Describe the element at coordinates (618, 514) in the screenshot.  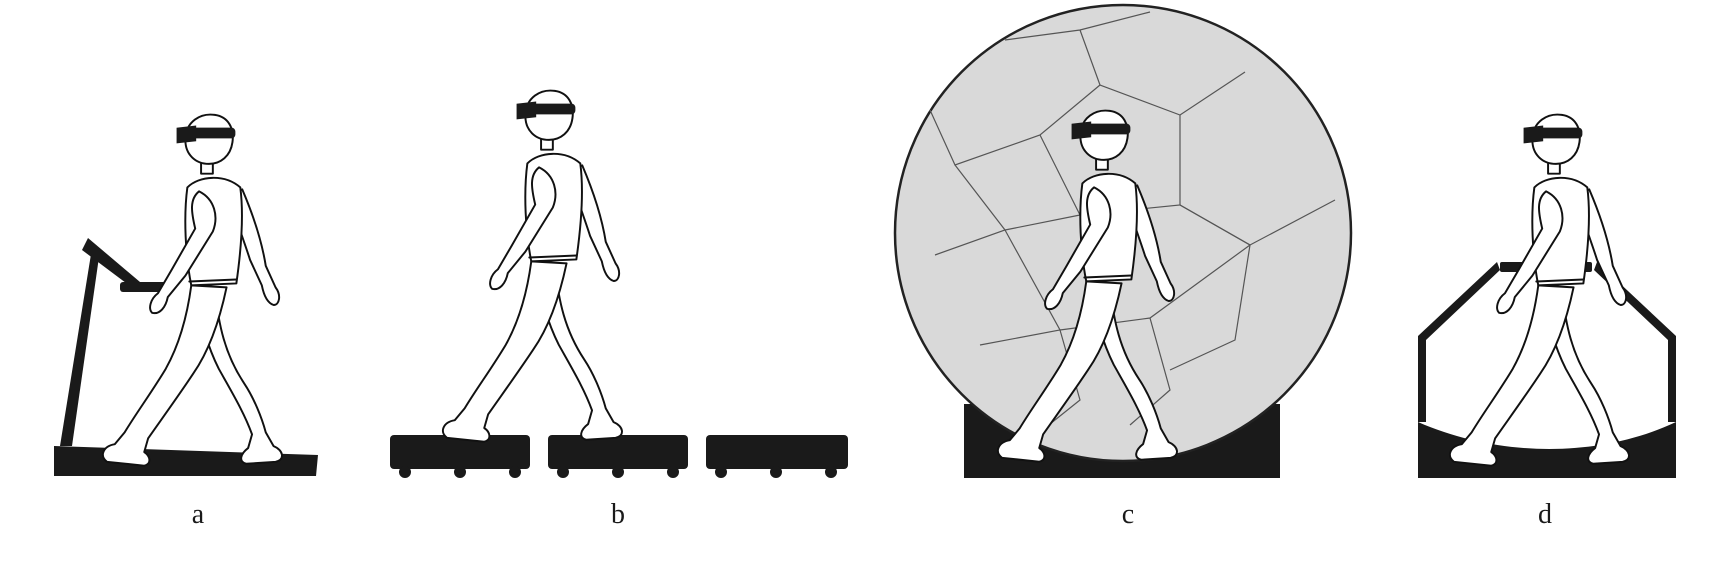
I see `panel-label-b: b` at that location.